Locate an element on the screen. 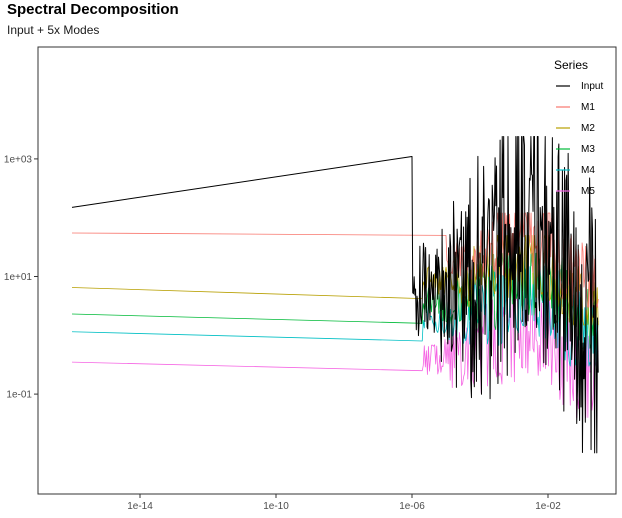 The width and height of the screenshot is (622, 518). legend-label-m3: M3 is located at coordinates (588, 149).